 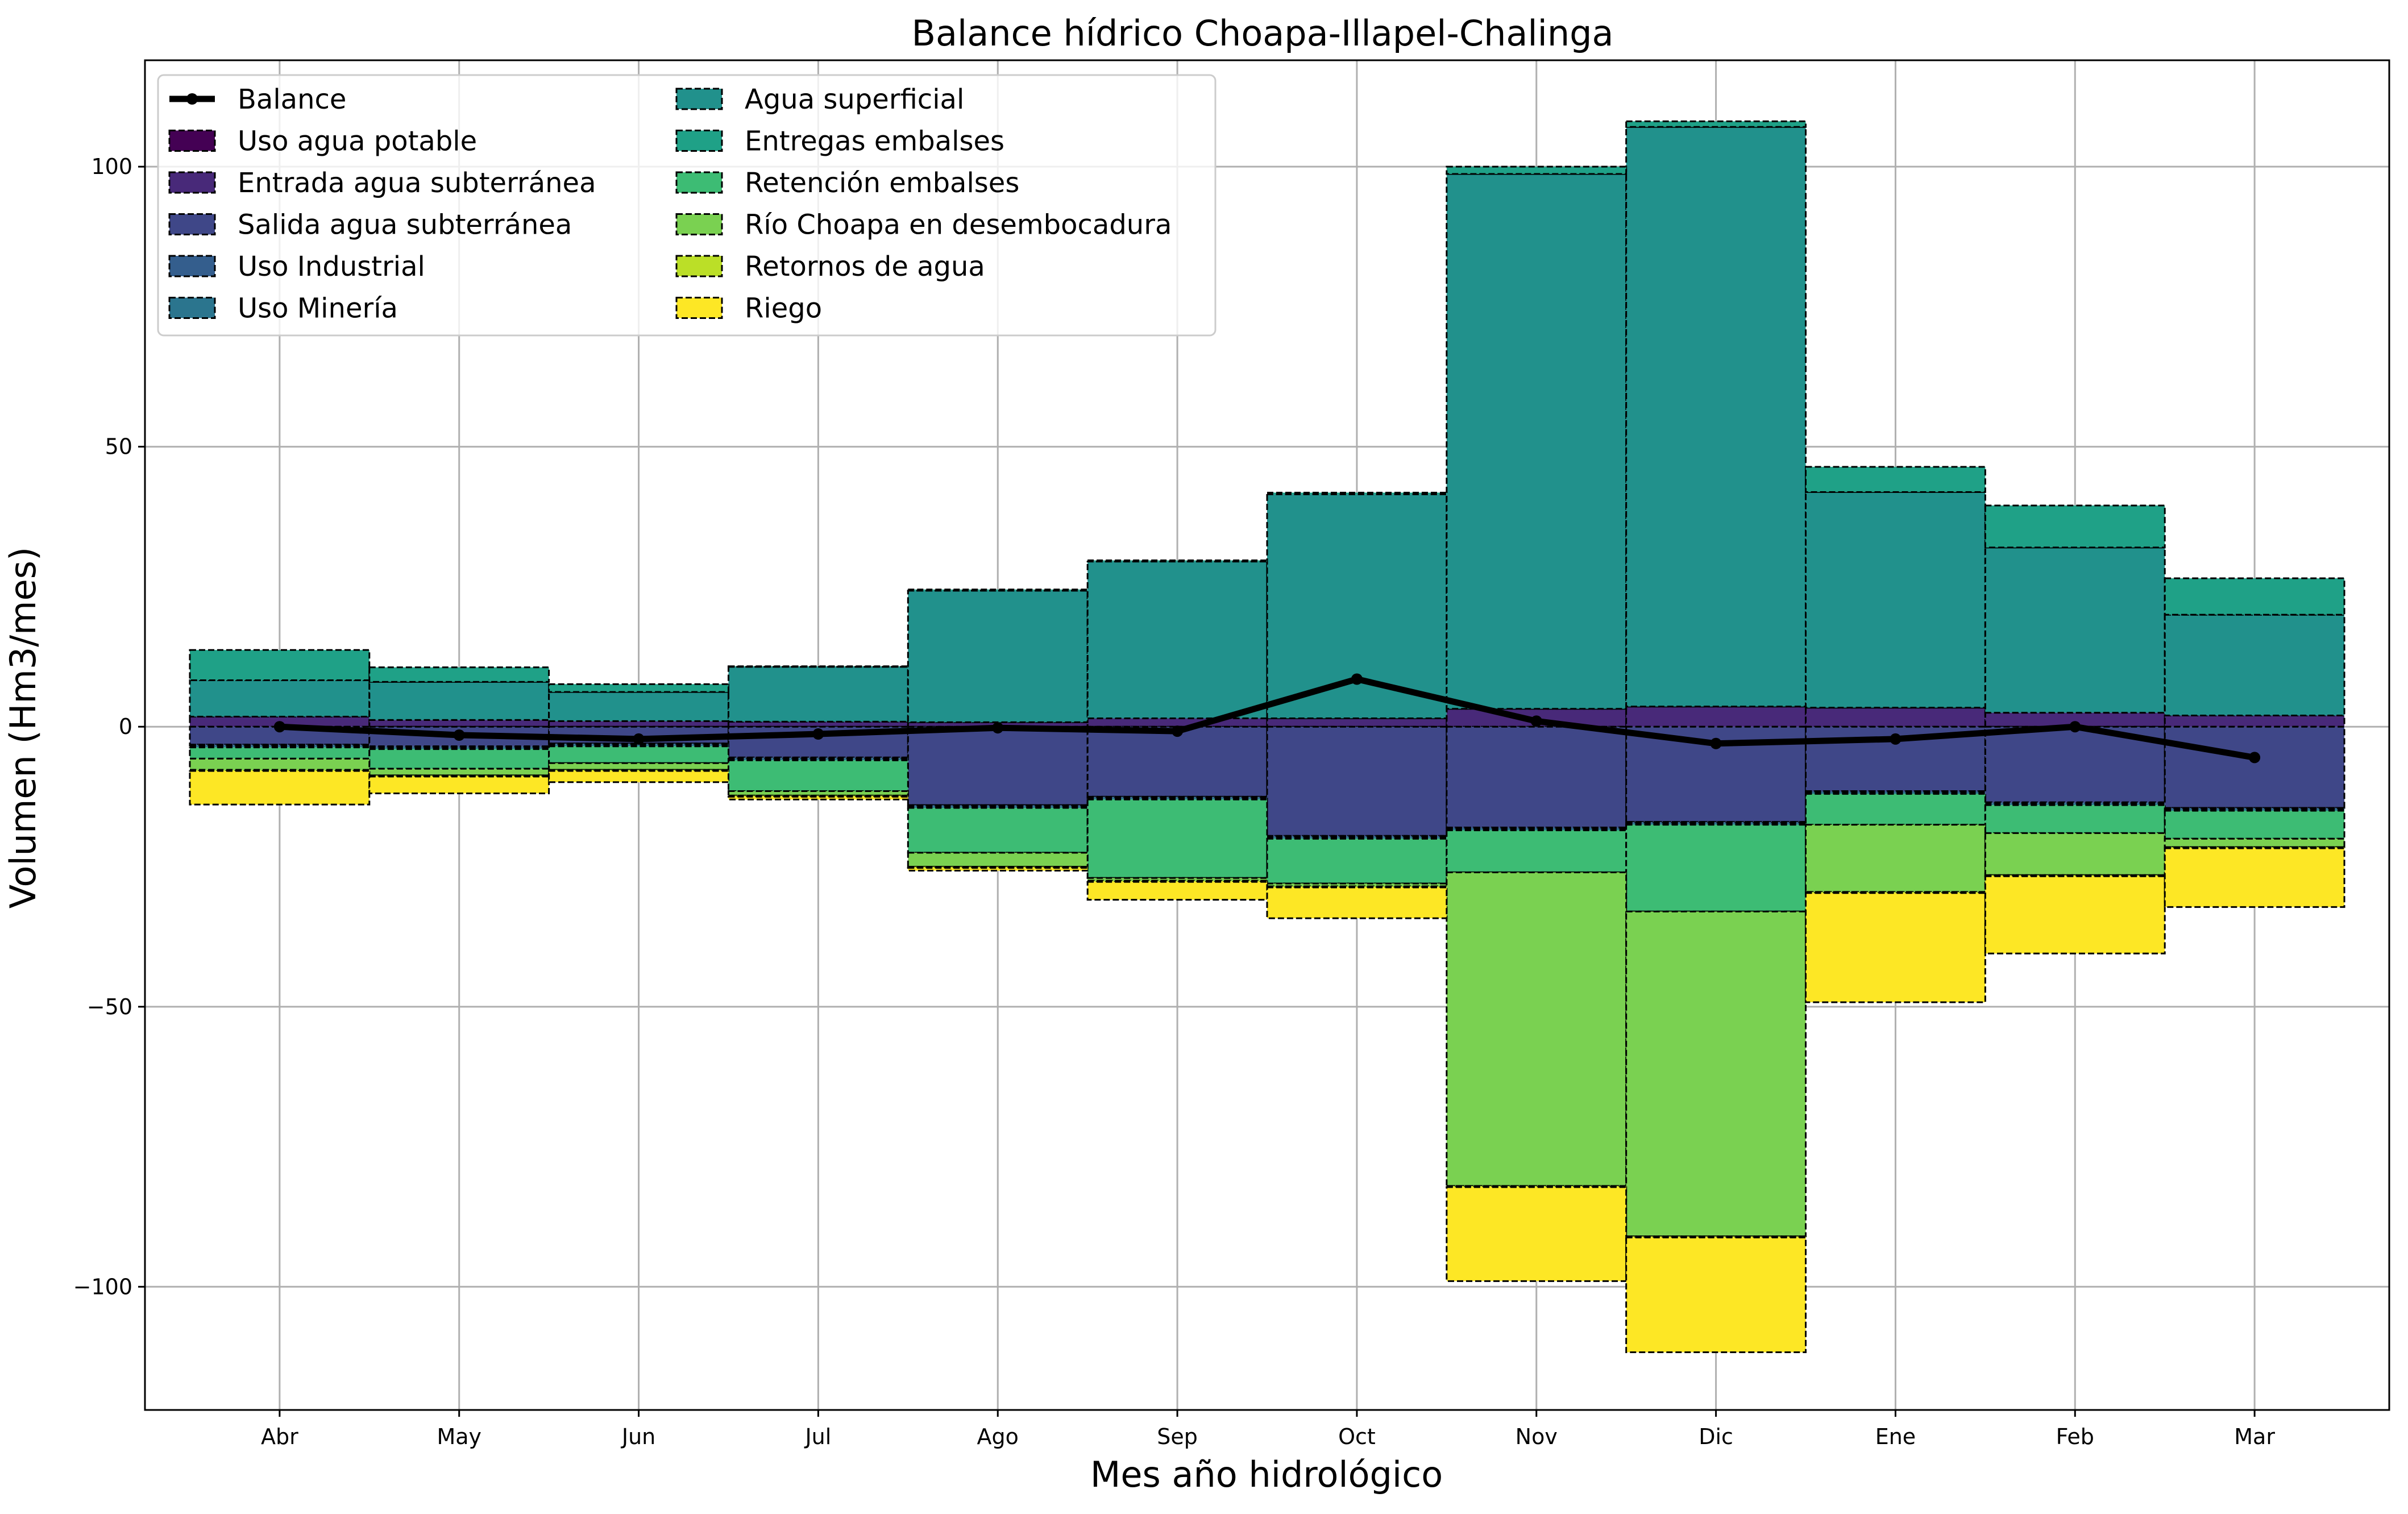 What do you see at coordinates (405, 225) in the screenshot?
I see `legend-label: Salida agua subterránea` at bounding box center [405, 225].